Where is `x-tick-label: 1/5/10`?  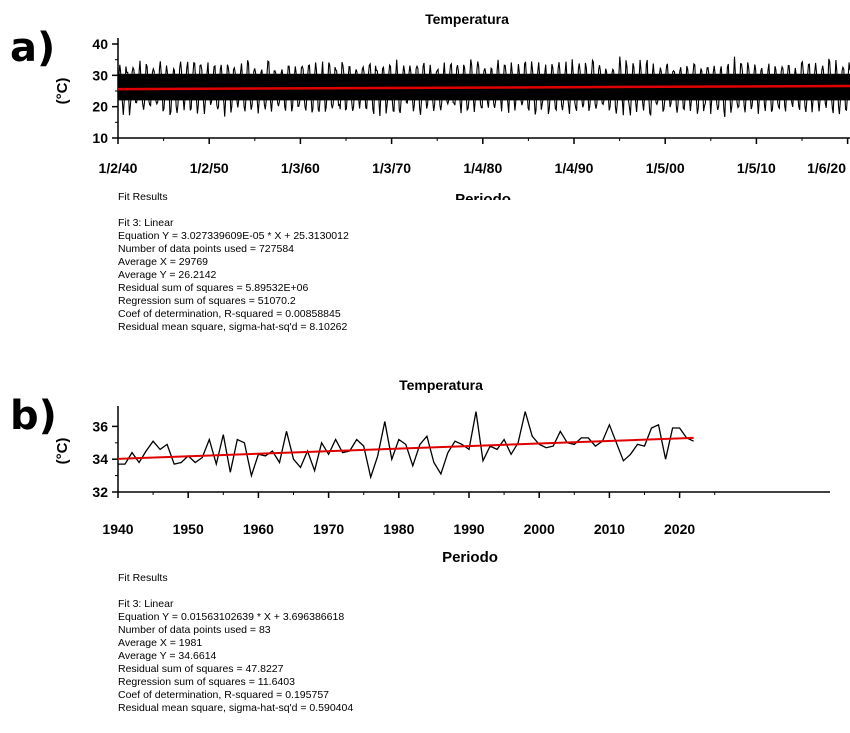
x-tick-label: 1/5/10 is located at coordinates (756, 168).